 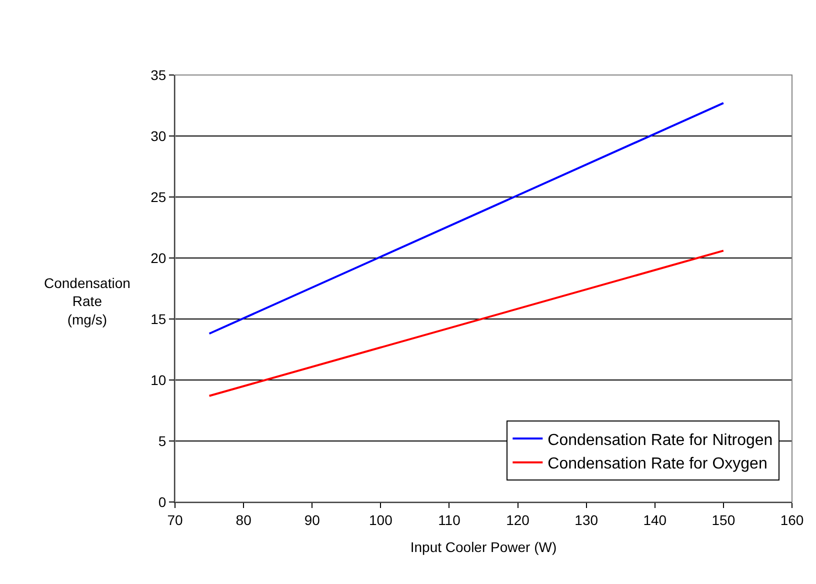 What do you see at coordinates (658, 464) in the screenshot?
I see `legend-label: Condensation Rate for Oxygen` at bounding box center [658, 464].